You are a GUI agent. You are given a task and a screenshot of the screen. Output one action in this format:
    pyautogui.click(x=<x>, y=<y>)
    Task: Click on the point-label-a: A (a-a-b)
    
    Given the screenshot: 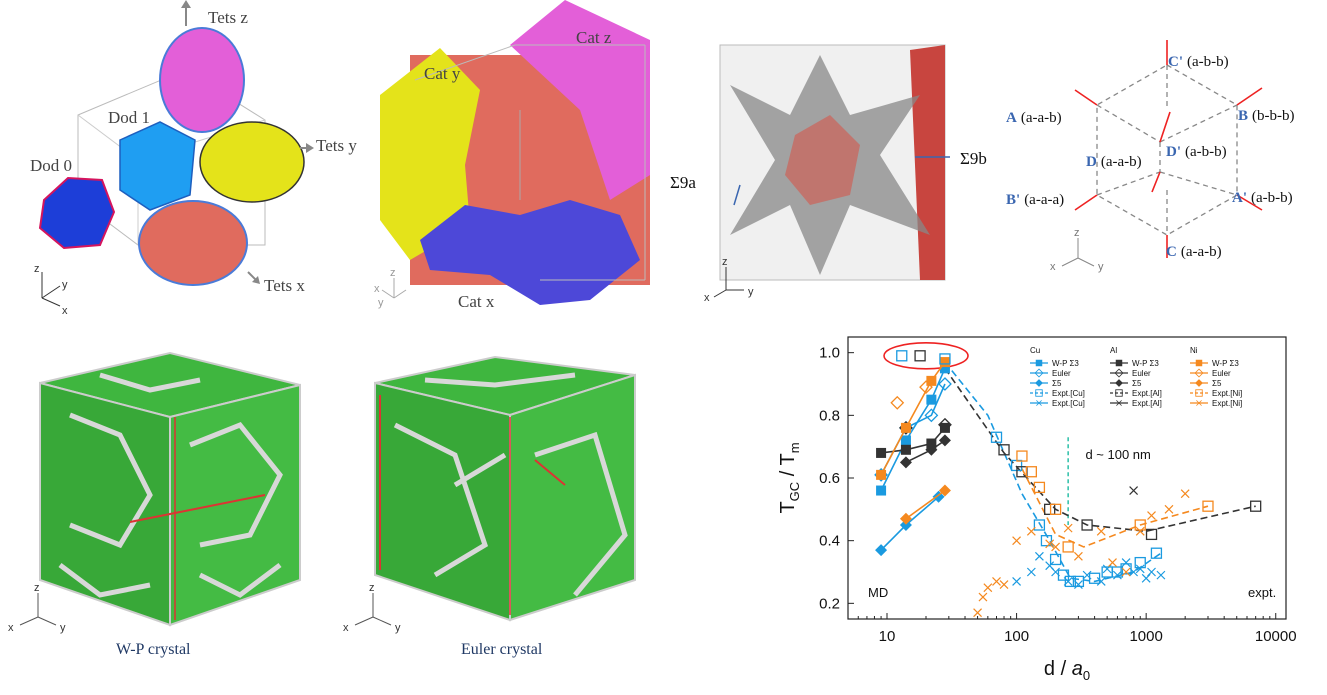 What is the action you would take?
    pyautogui.click(x=1034, y=118)
    